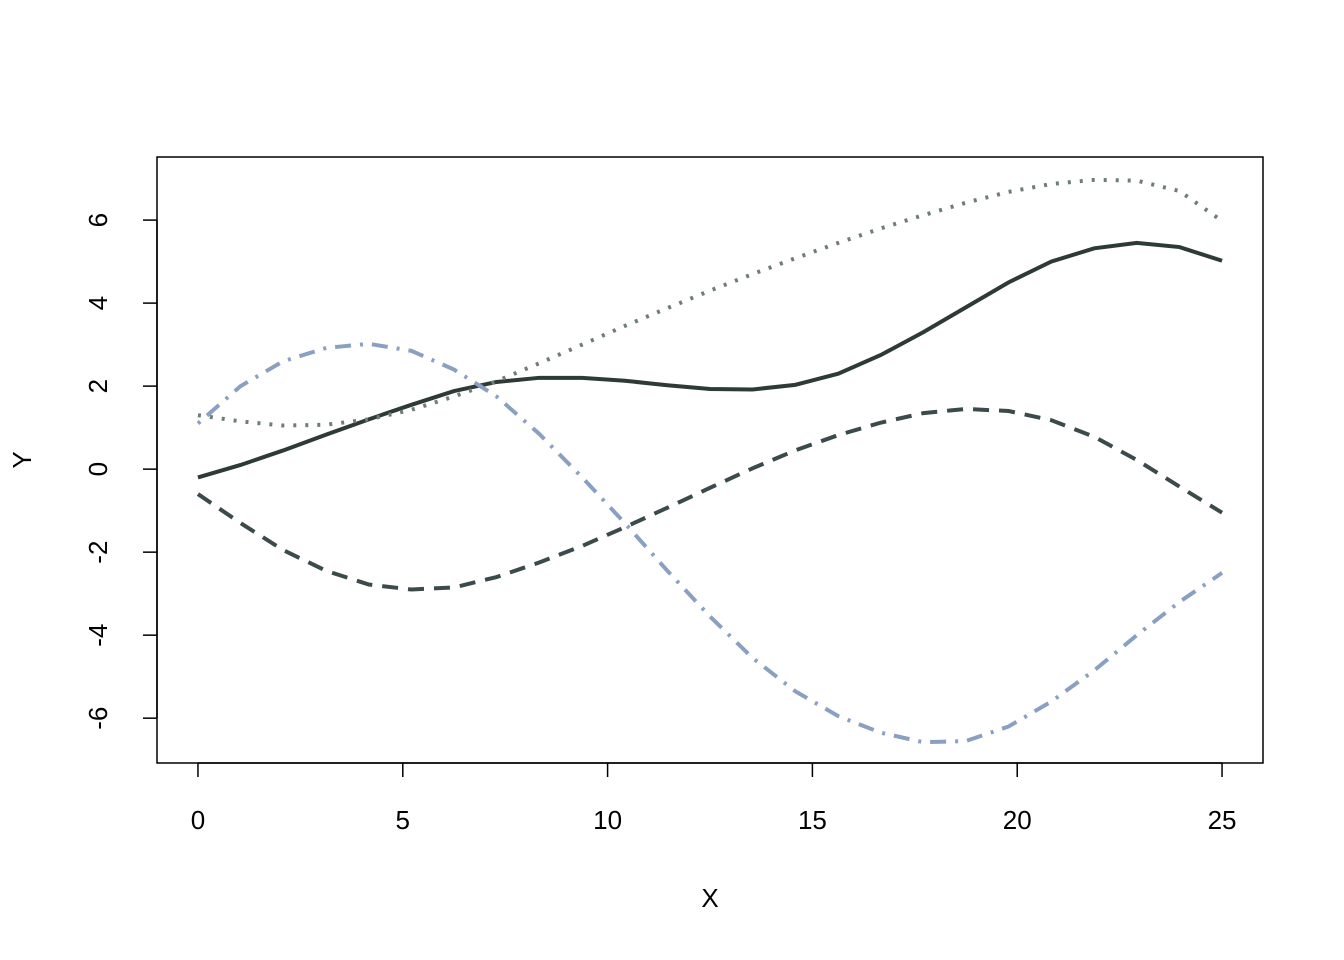 Image resolution: width=1344 pixels, height=960 pixels. I want to click on x-tick-label: 20, so click(1017, 820).